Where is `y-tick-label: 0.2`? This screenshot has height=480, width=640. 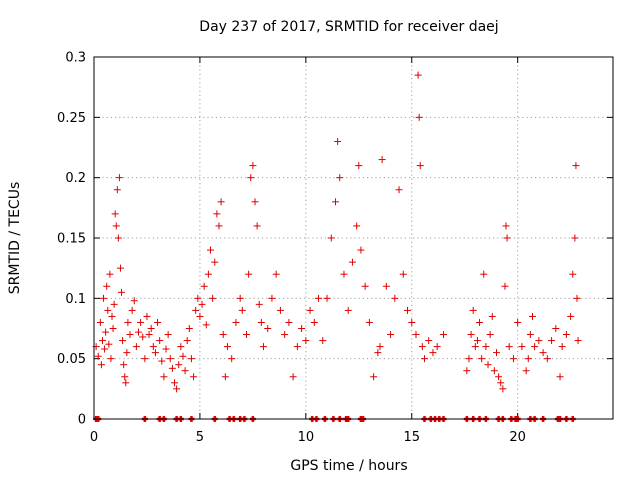
y-tick-label: 0.2 is located at coordinates (75, 178).